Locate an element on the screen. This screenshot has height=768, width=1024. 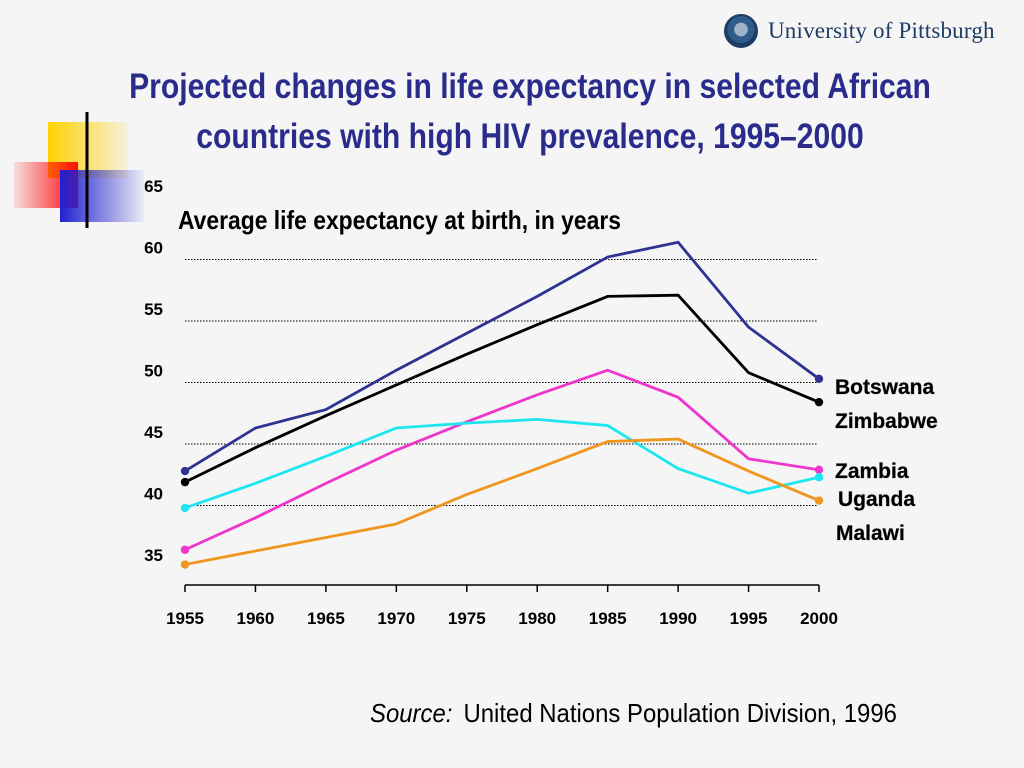
series-label-zambia: Zambia is located at coordinates (872, 471).